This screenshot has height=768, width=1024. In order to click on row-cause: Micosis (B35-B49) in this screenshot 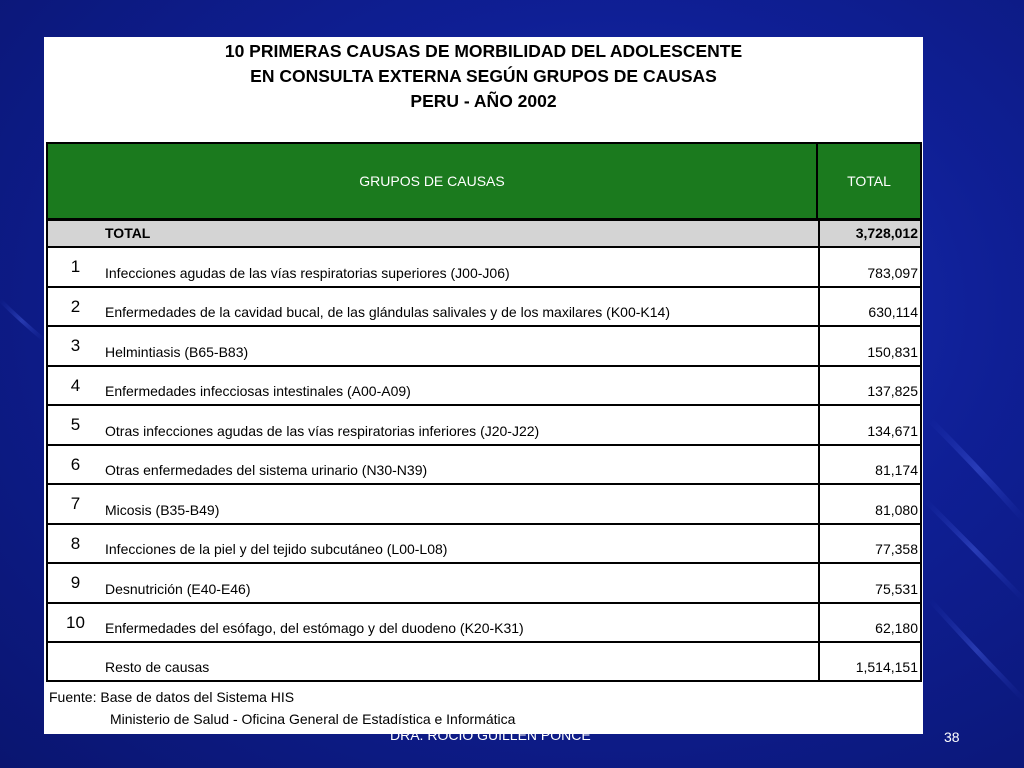, I will do `click(162, 509)`.